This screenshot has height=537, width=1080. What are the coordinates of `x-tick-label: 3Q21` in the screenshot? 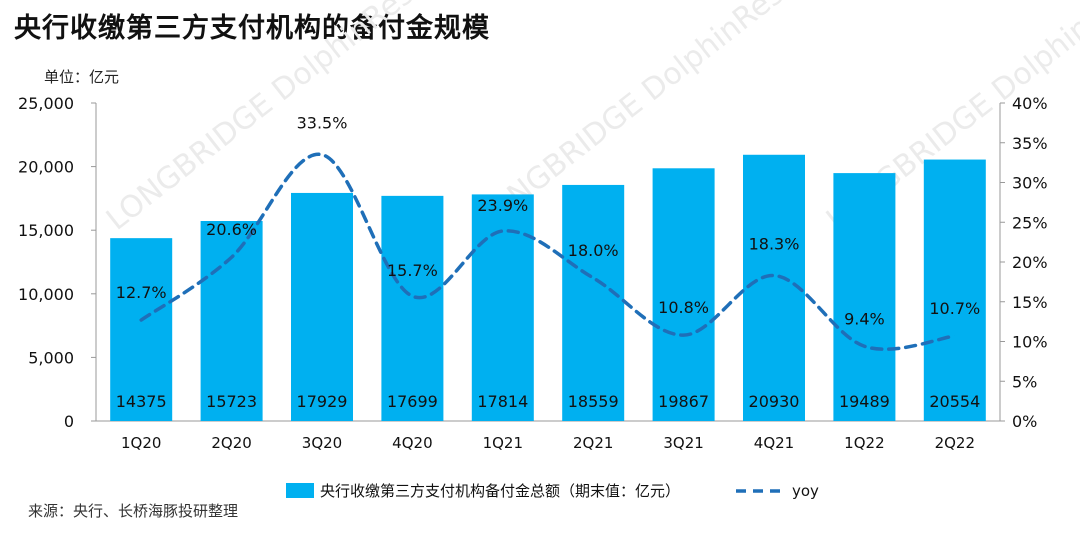 It's located at (683, 443).